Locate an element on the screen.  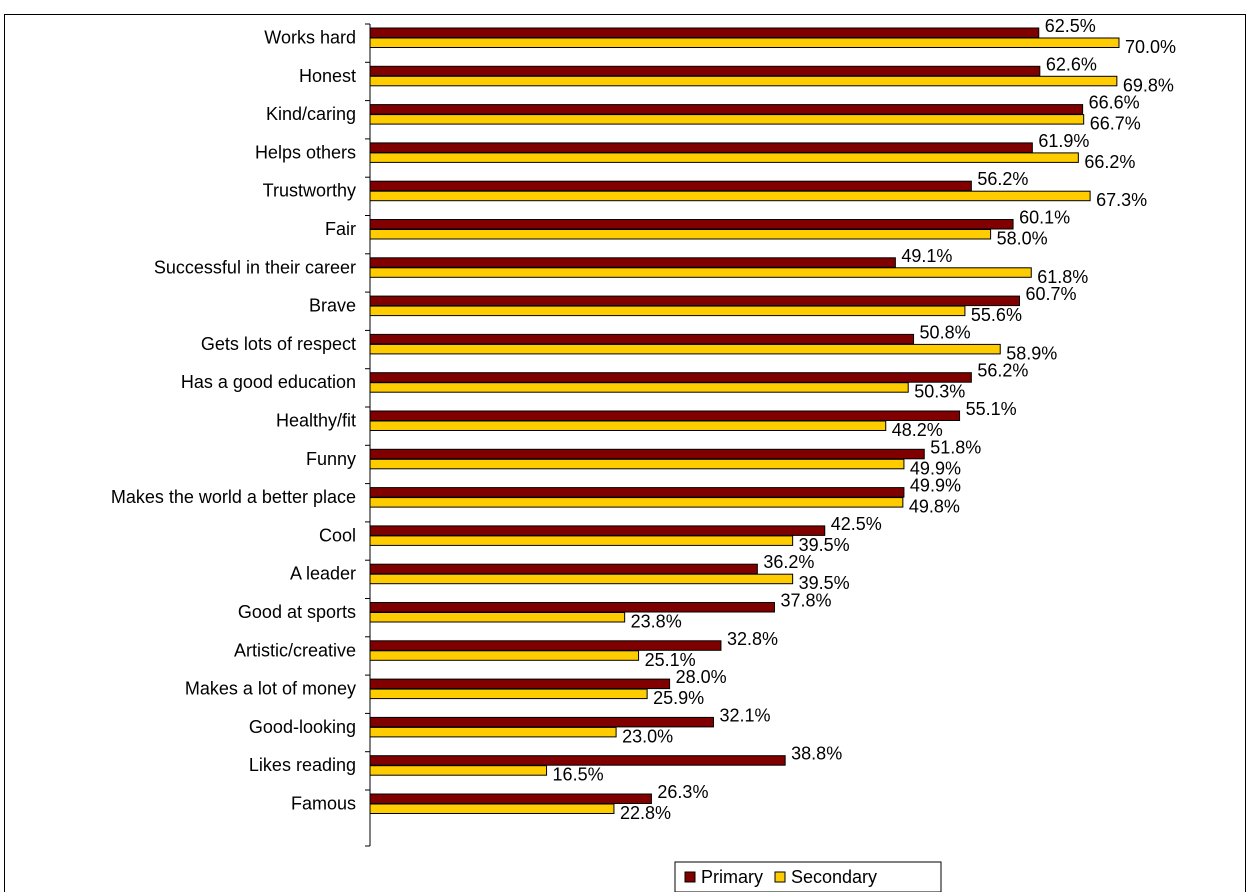
data-label-secondary: 23.0% is located at coordinates (647, 736).